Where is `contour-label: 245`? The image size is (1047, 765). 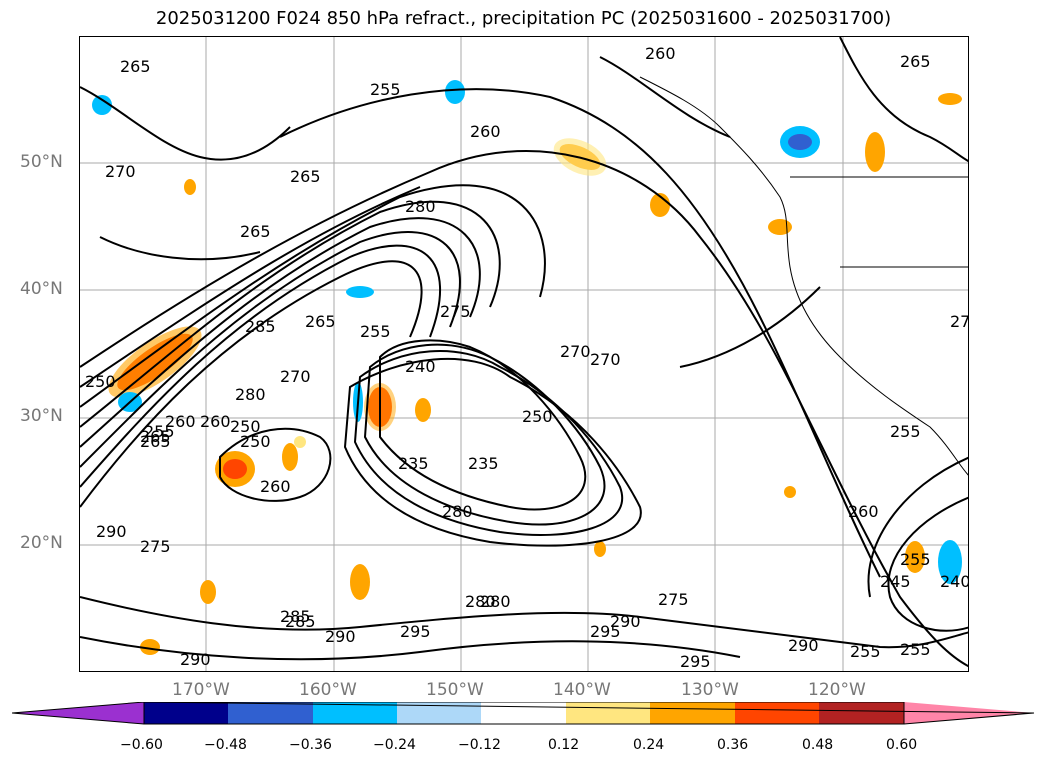 contour-label: 245 is located at coordinates (895, 581).